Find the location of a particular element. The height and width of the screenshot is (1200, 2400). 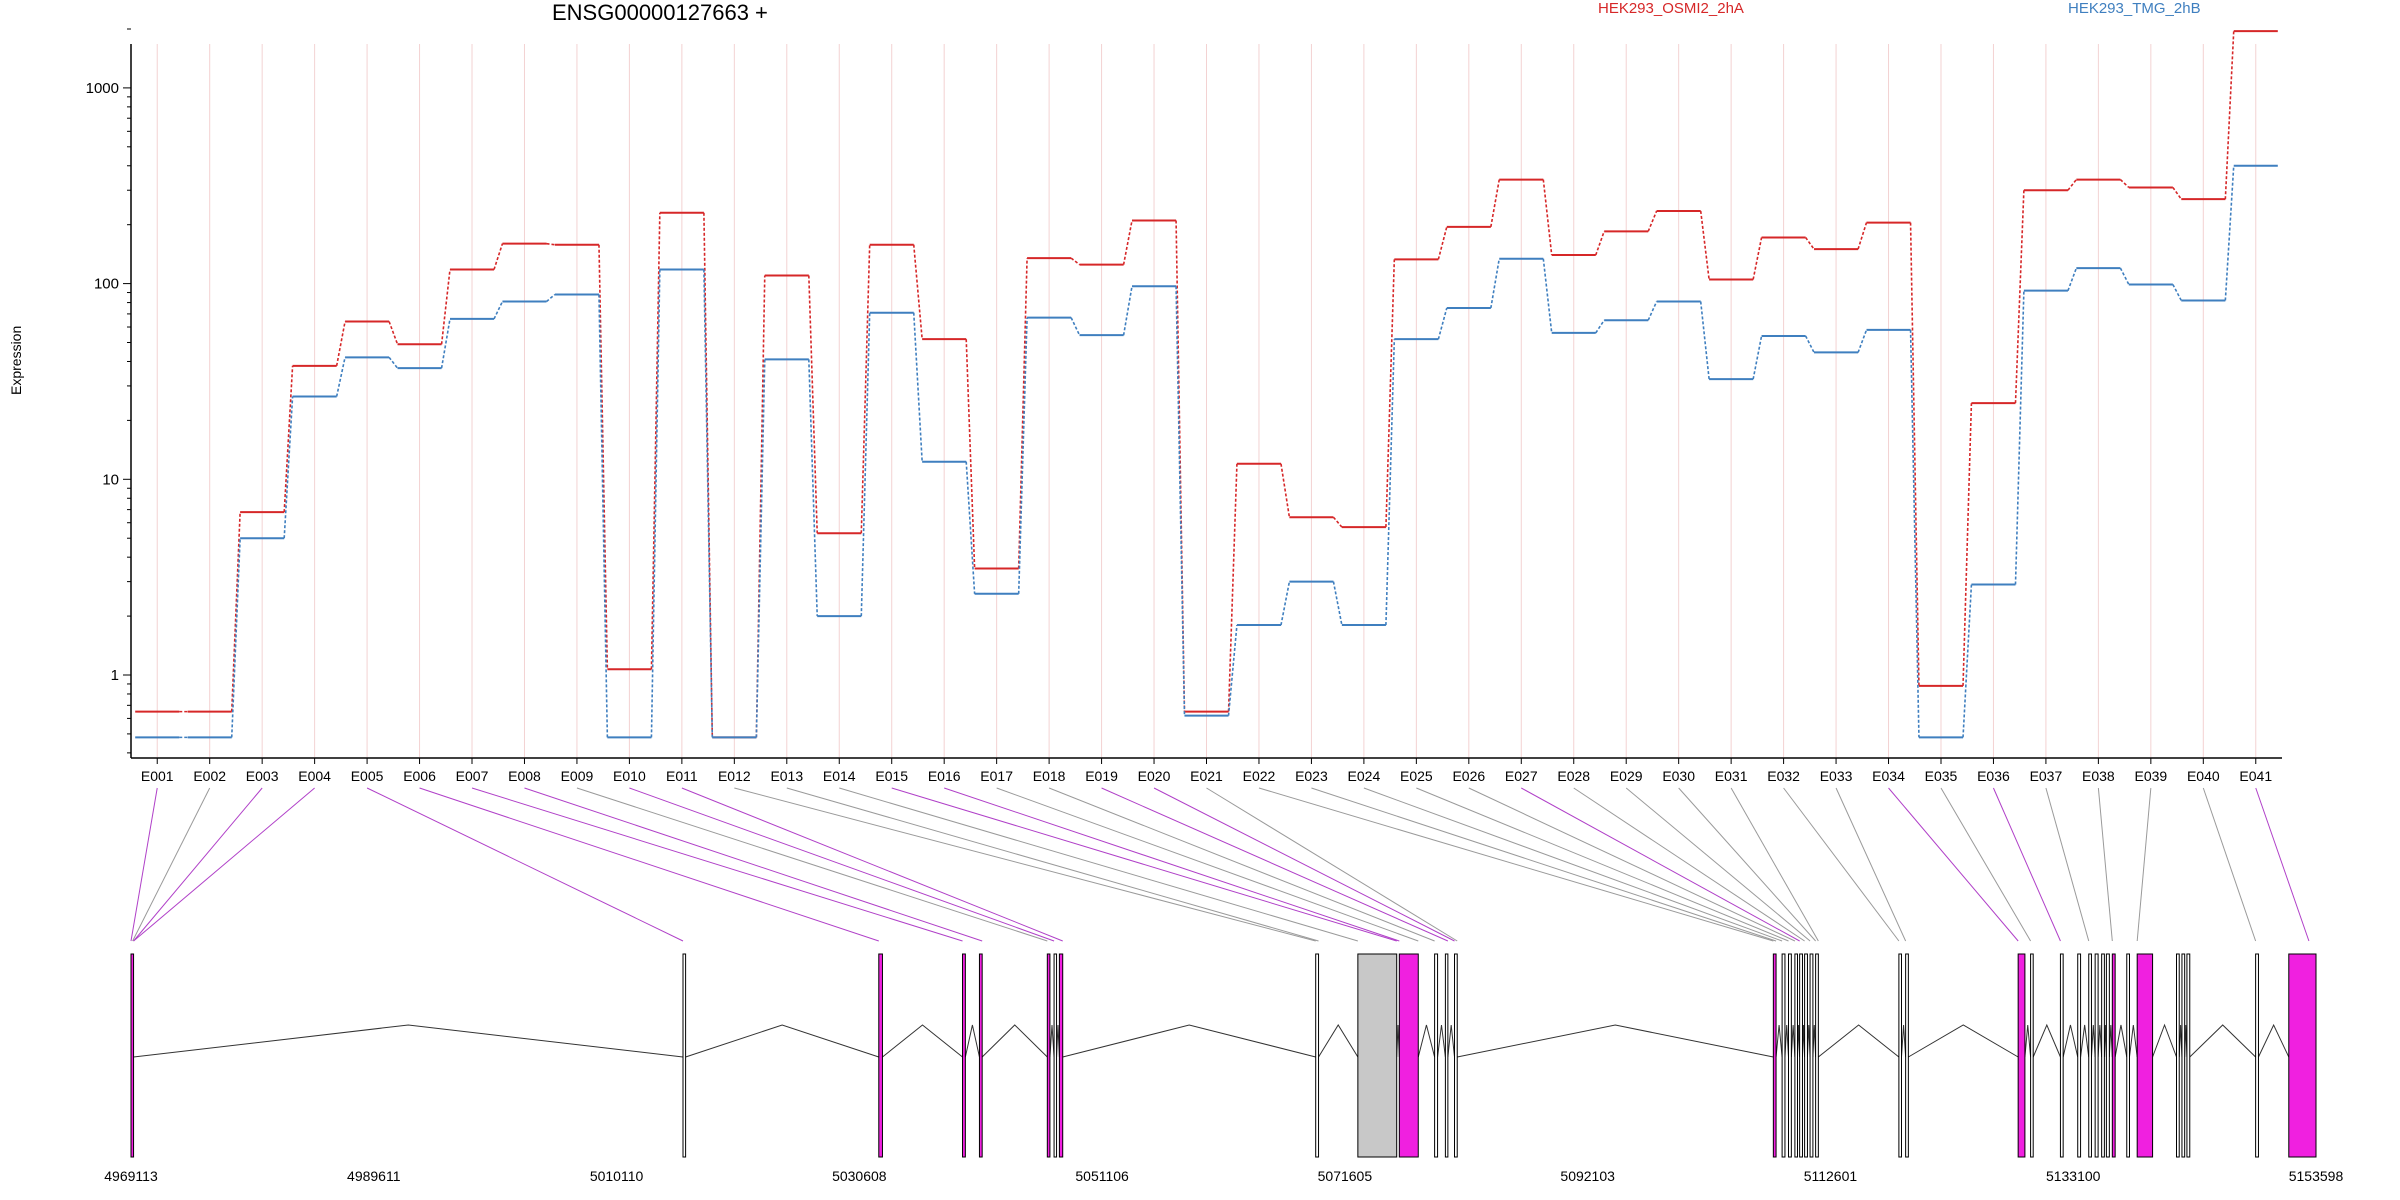

fan-line-E001 is located at coordinates (144, 864).